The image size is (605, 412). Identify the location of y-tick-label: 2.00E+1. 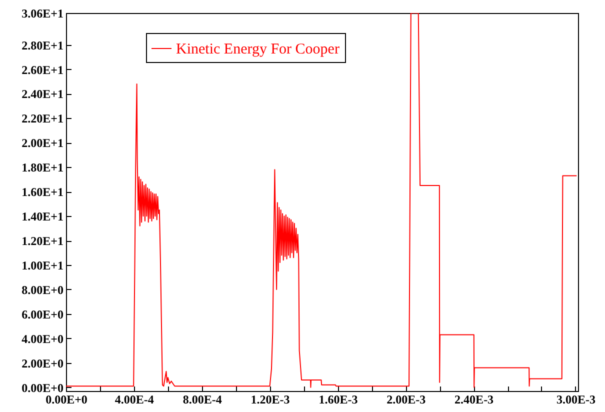
(43, 143).